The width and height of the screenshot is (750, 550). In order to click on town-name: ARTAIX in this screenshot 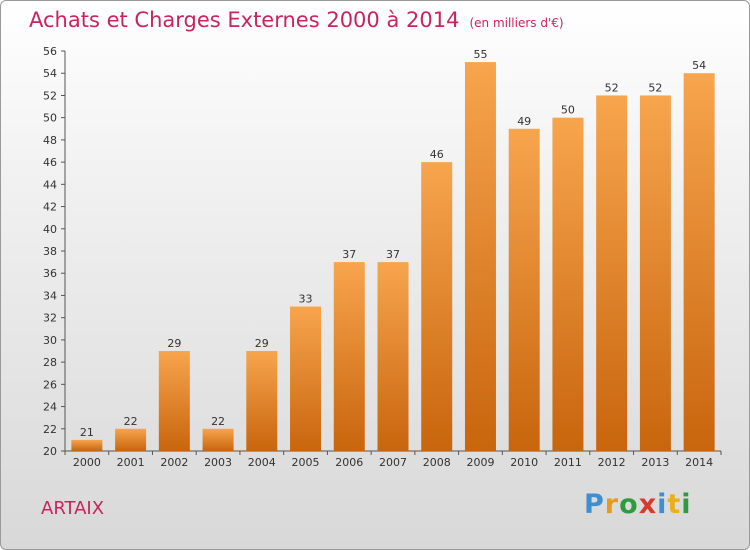, I will do `click(73, 508)`.